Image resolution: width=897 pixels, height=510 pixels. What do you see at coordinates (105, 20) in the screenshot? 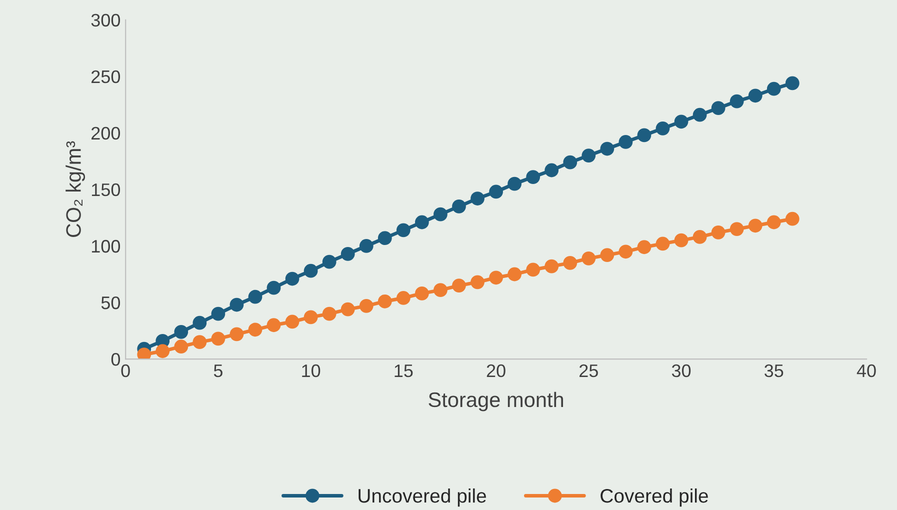
I see `y-tick-label: 300` at bounding box center [105, 20].